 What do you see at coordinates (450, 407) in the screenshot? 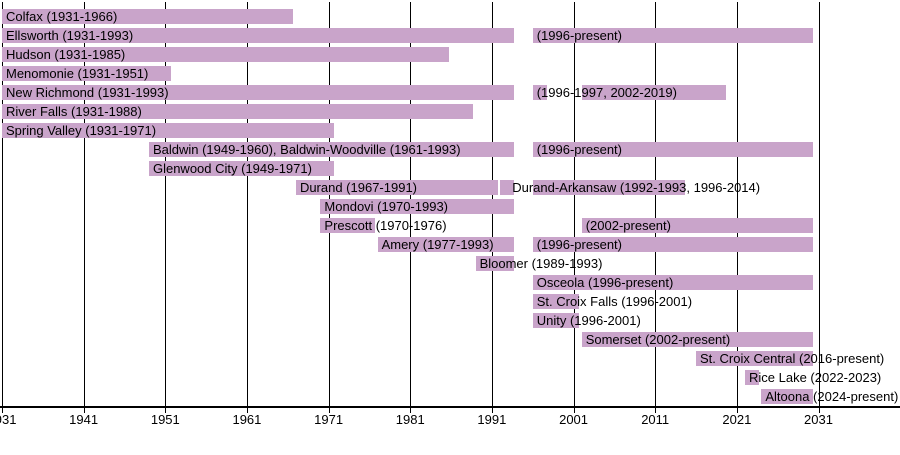
I see `axis-line` at bounding box center [450, 407].